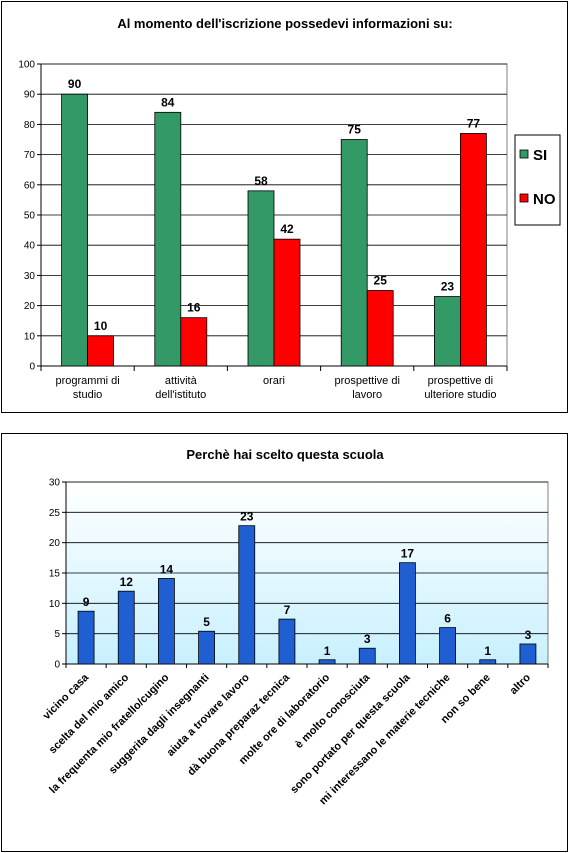 The image size is (570, 853). What do you see at coordinates (87, 395) in the screenshot?
I see `category-label: studio` at bounding box center [87, 395].